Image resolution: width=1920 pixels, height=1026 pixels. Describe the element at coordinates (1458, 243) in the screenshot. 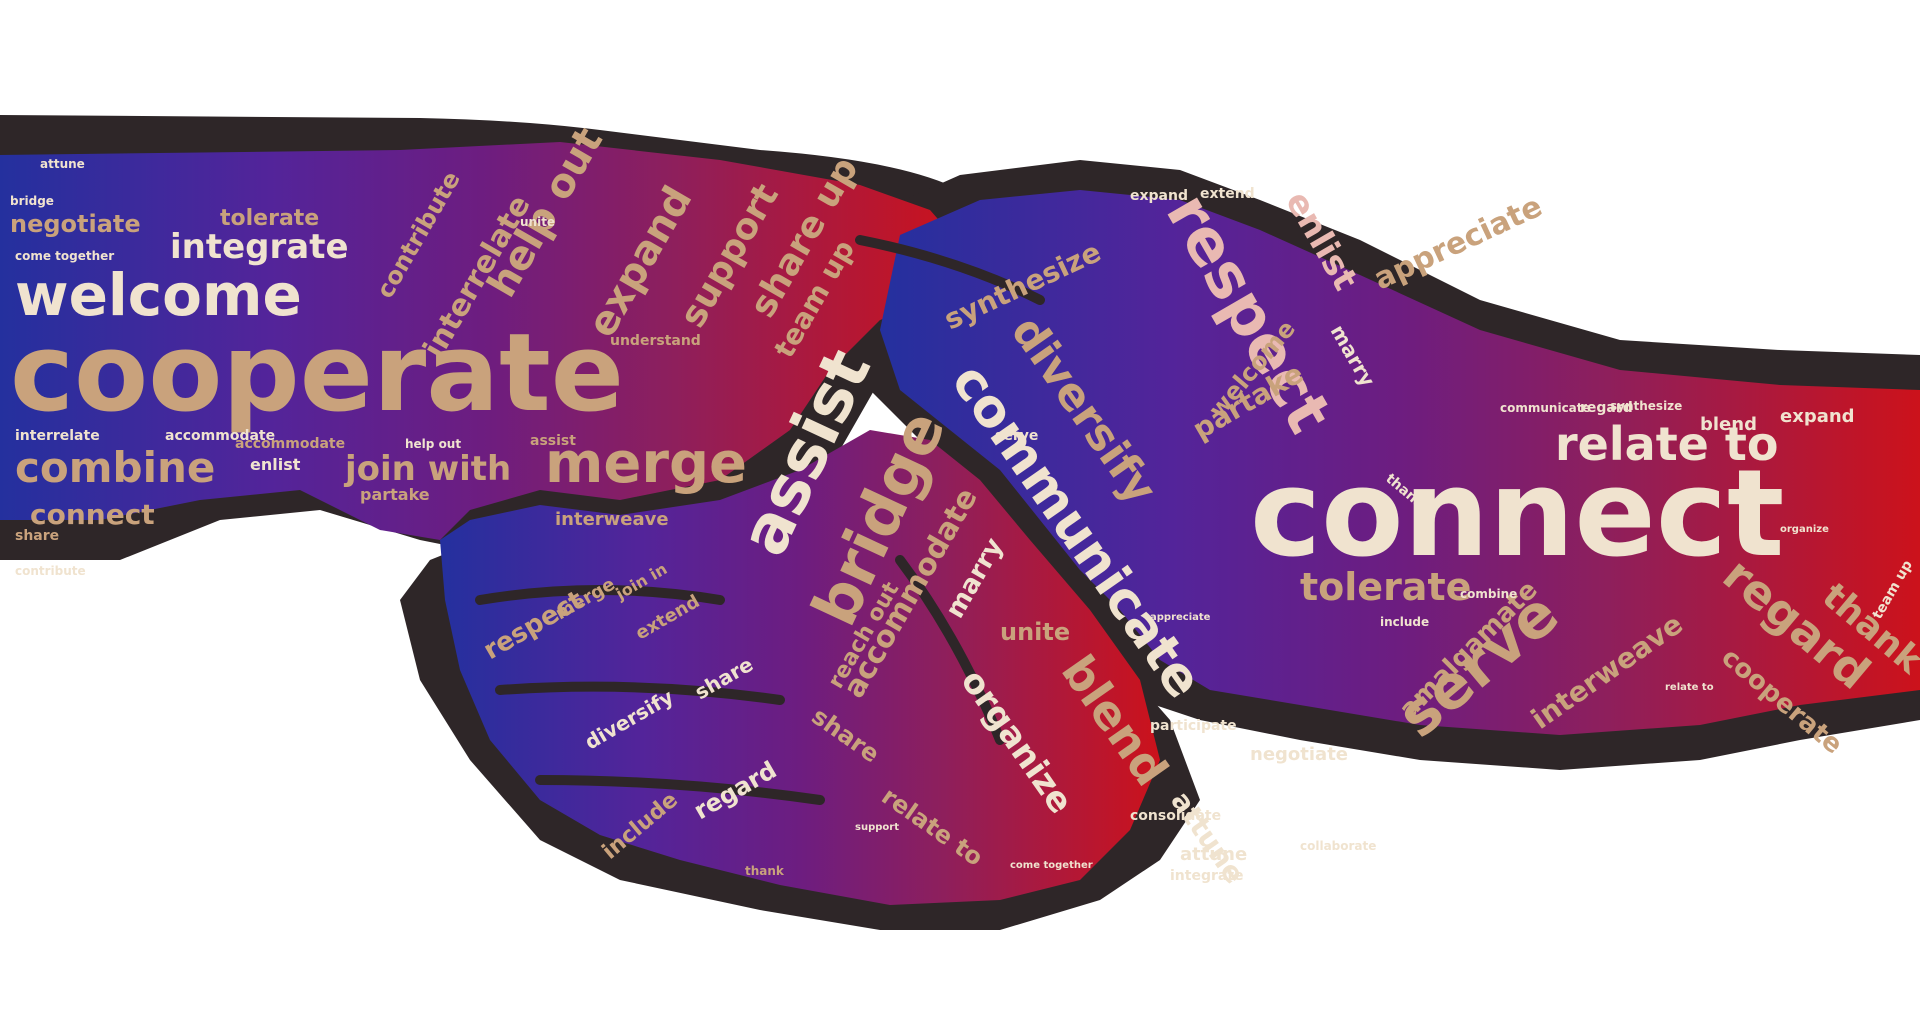

I see `word-appreciate: appreciate` at that location.